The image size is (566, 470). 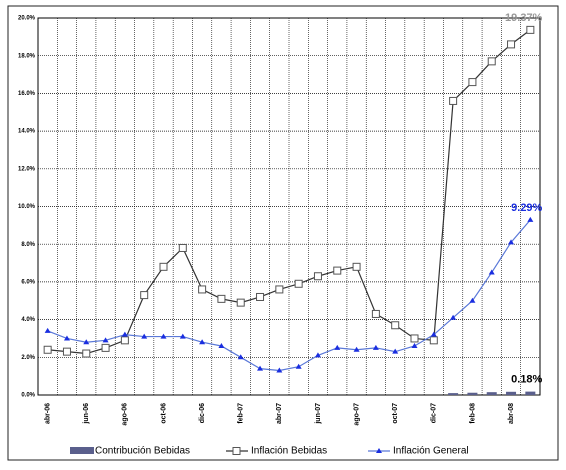 I want to click on y-tick-label: 16.0%, so click(x=27, y=94).